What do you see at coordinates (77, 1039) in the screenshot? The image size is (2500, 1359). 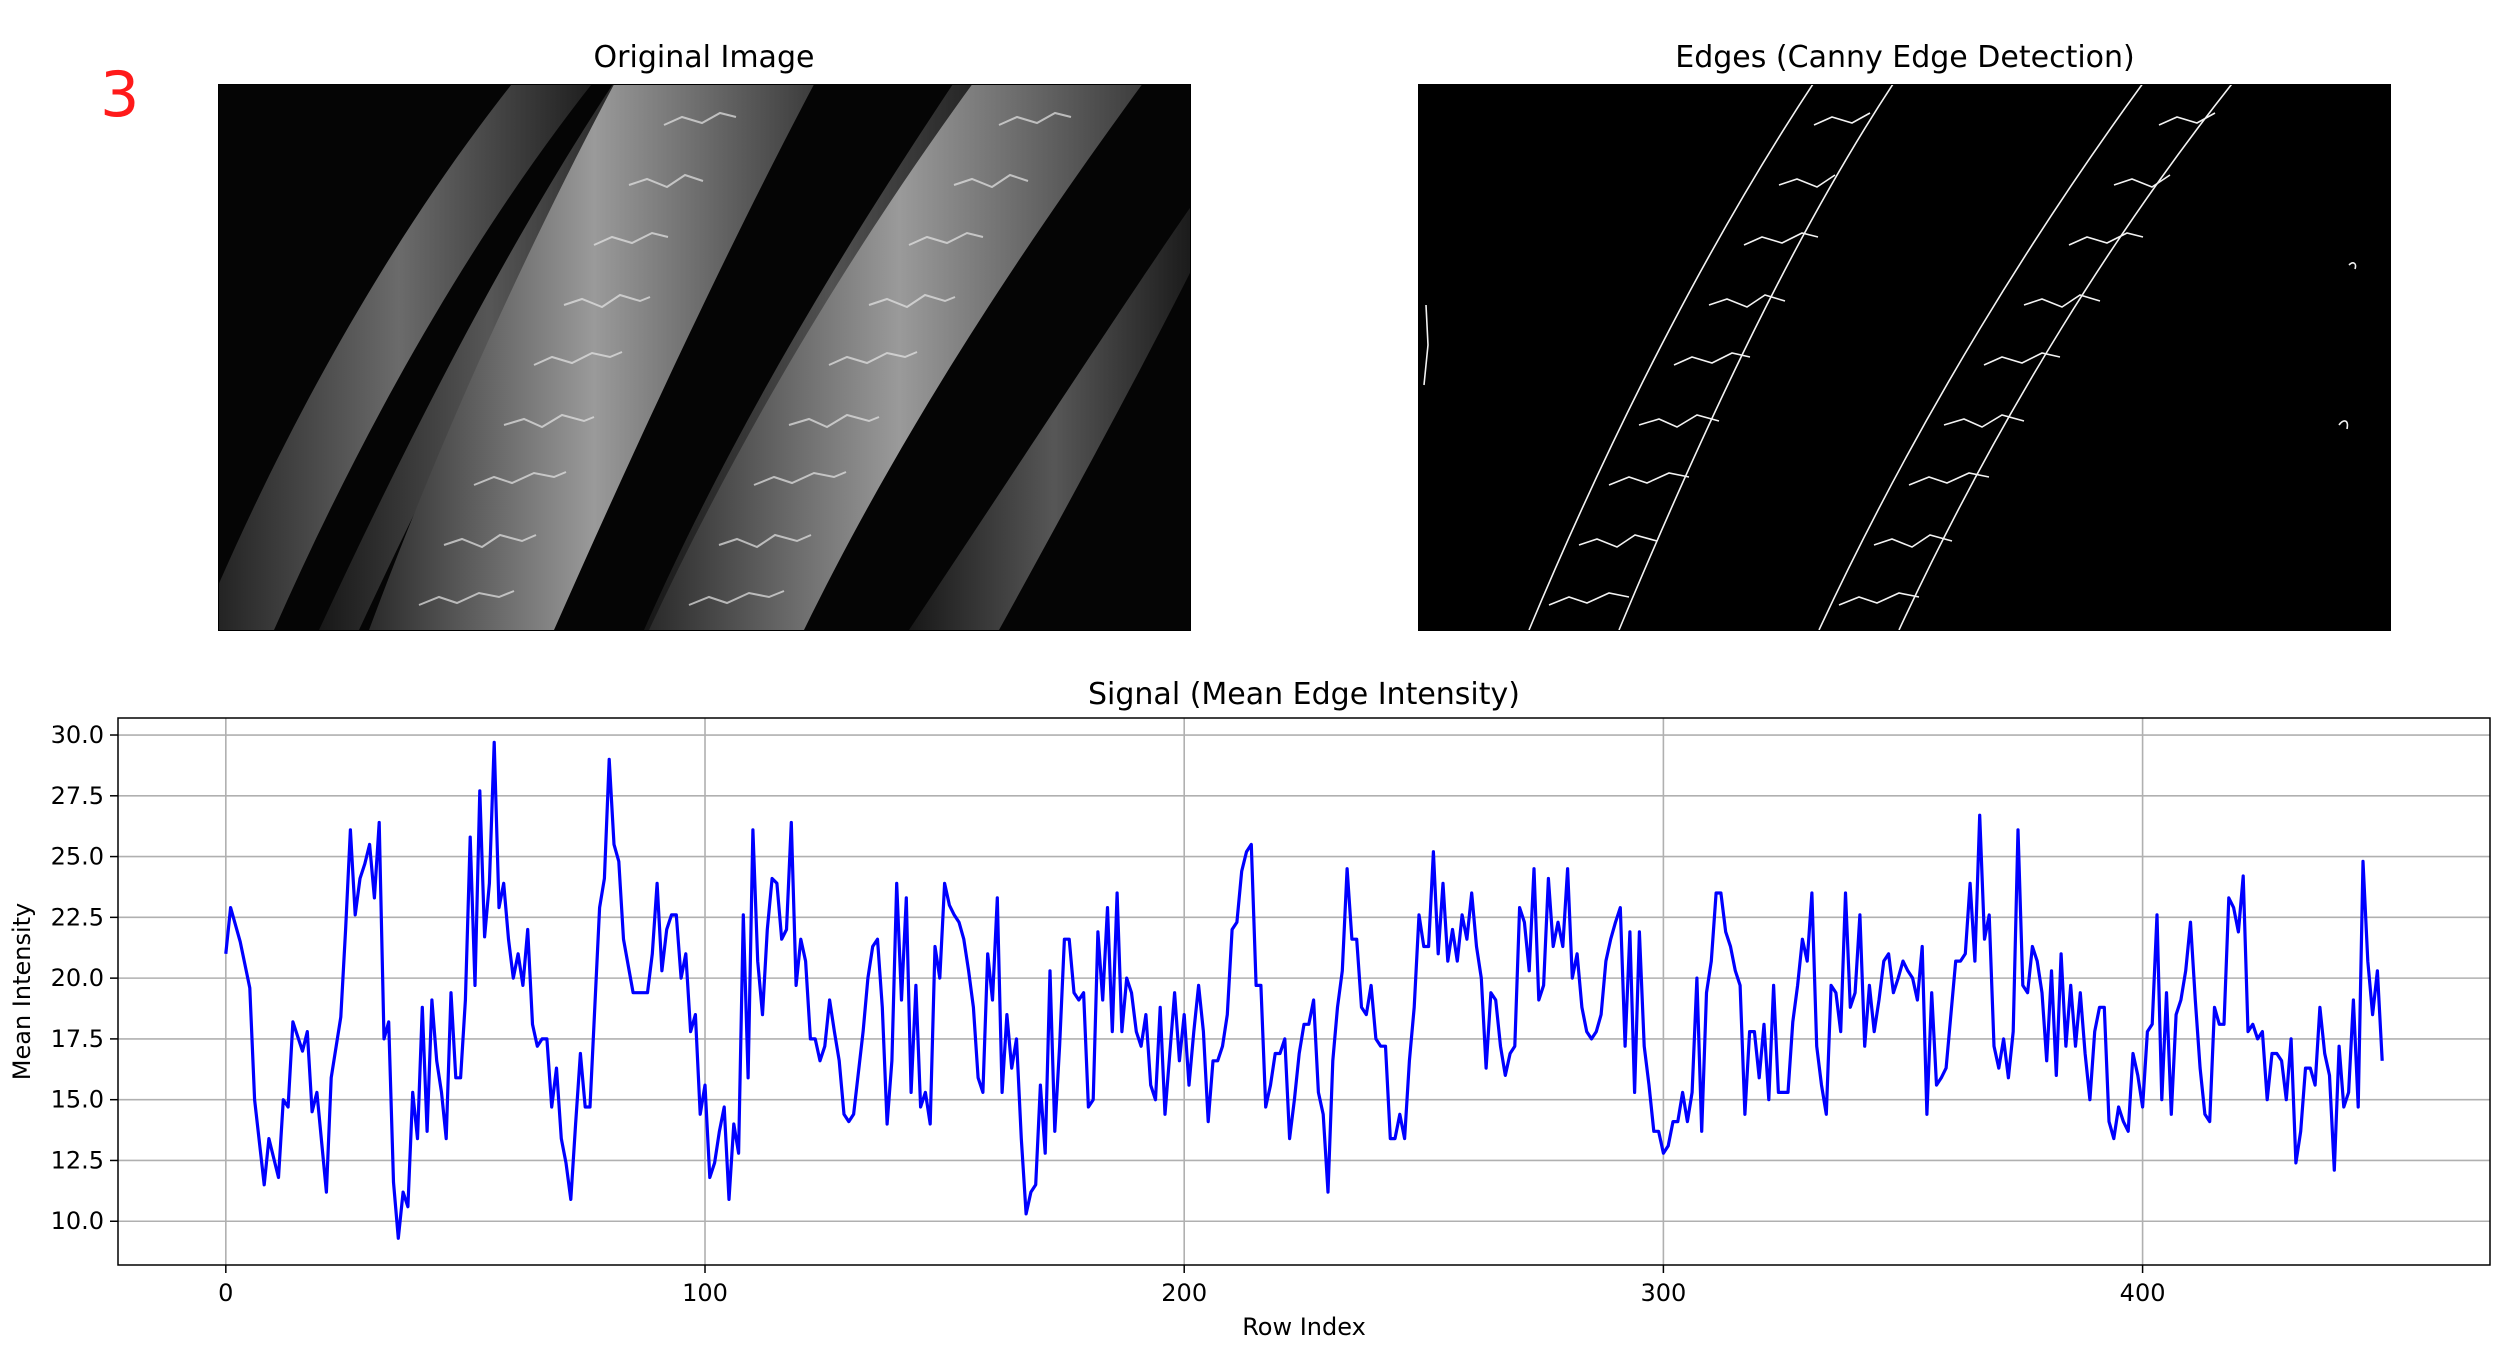 I see `y-tick-label: 17.5` at bounding box center [77, 1039].